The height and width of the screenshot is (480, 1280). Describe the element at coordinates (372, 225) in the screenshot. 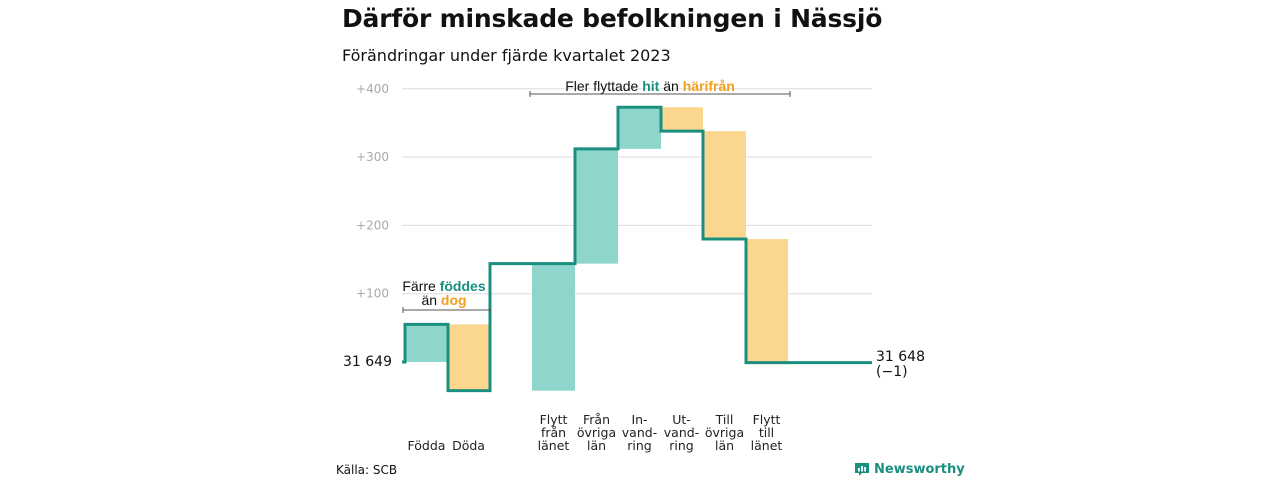

I see `y-tick-label: +200` at that location.